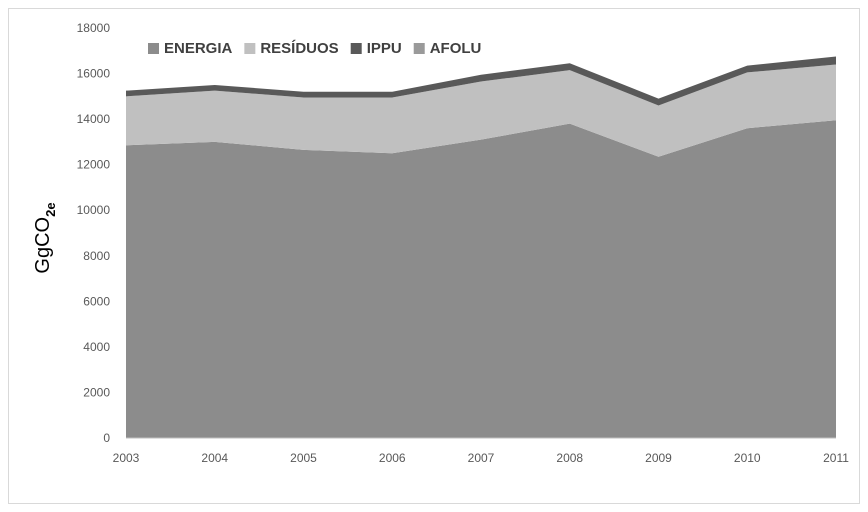  What do you see at coordinates (836, 458) in the screenshot?
I see `x-tick-label: 2011` at bounding box center [836, 458].